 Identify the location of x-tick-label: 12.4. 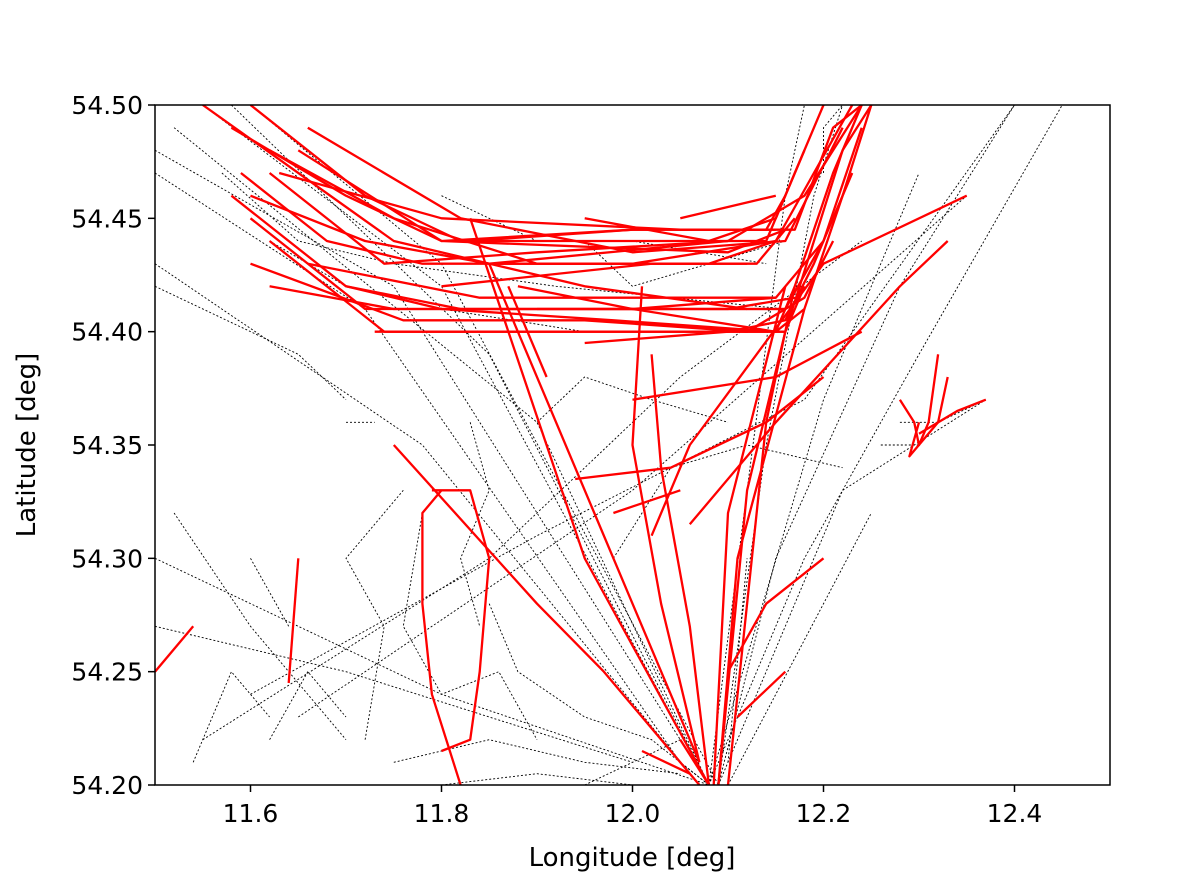
(1015, 813).